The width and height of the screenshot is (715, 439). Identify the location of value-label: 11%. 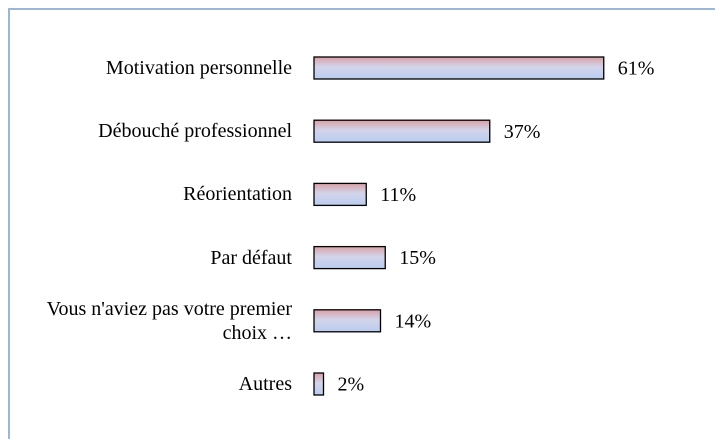
(398, 195).